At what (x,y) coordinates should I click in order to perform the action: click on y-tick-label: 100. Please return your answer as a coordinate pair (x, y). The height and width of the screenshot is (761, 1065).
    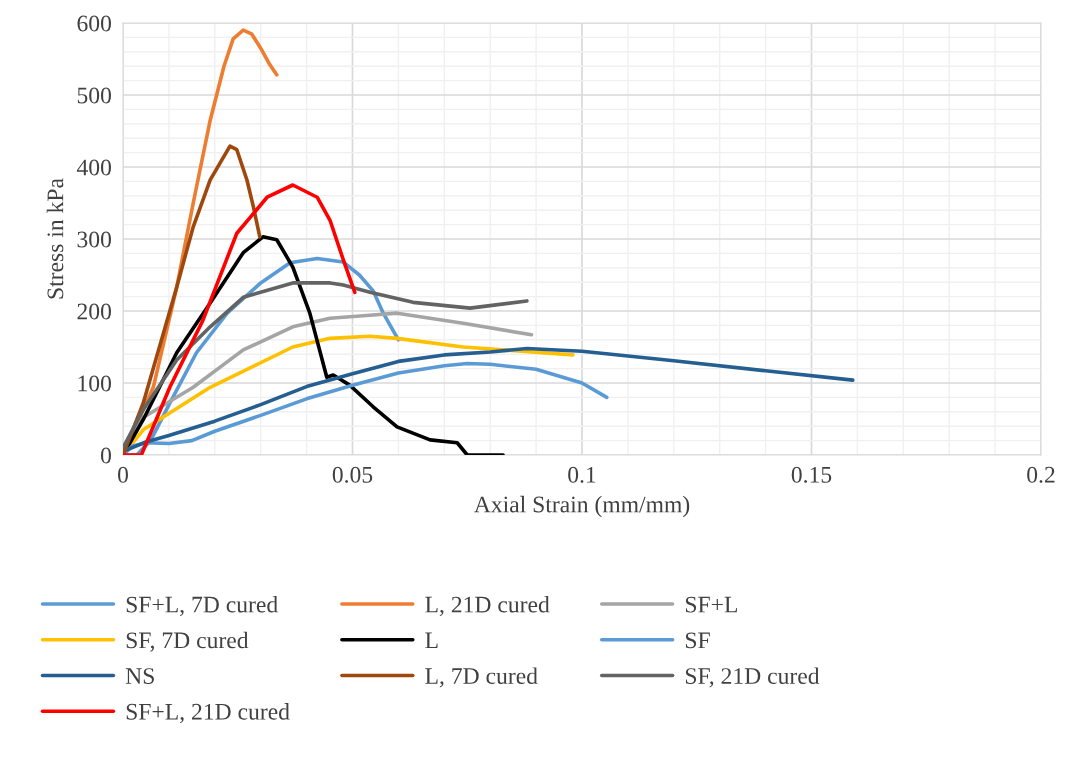
    Looking at the image, I should click on (94, 383).